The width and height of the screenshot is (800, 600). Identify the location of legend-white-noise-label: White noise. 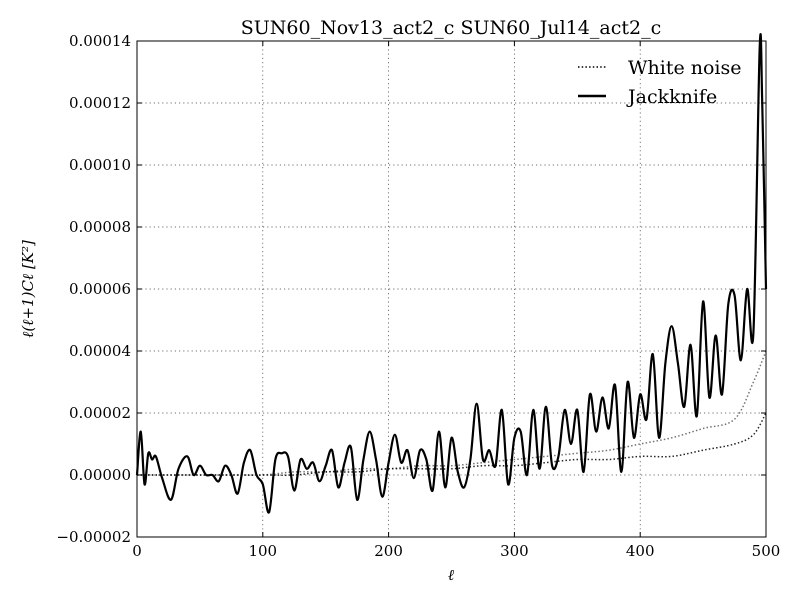
(685, 68).